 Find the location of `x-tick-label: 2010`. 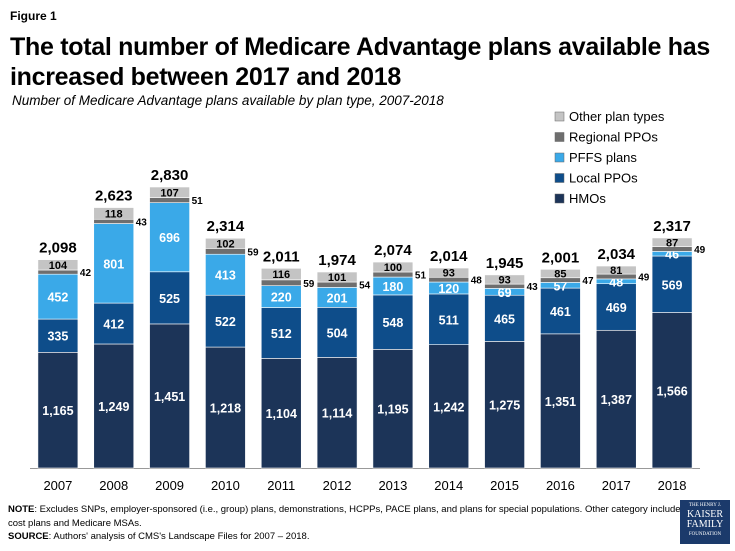

x-tick-label: 2010 is located at coordinates (225, 485).